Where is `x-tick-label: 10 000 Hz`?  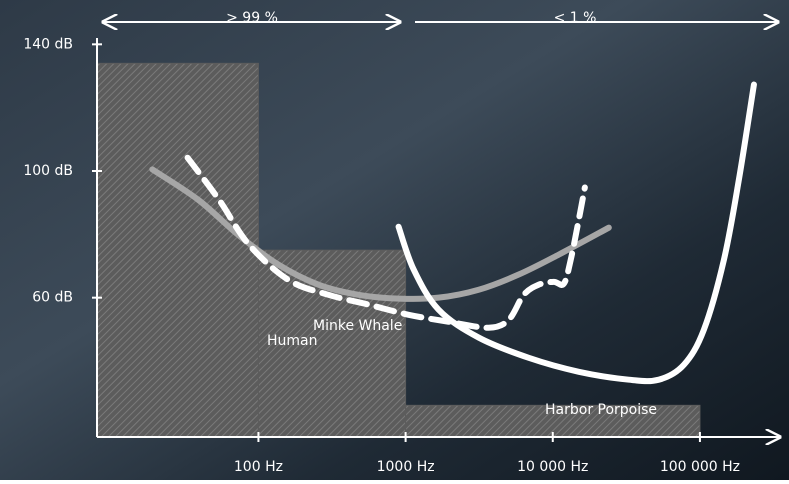
x-tick-label: 10 000 Hz is located at coordinates (552, 467).